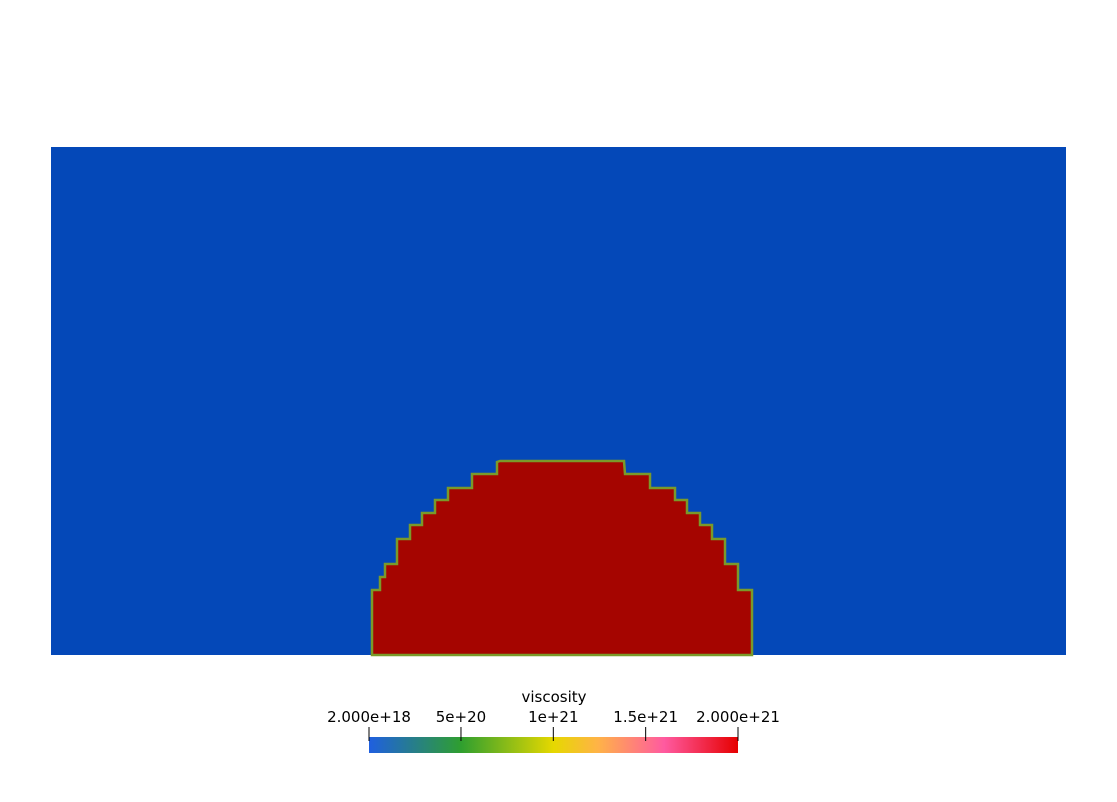  I want to click on colorbar-tick-label: 1e+21, so click(553, 717).